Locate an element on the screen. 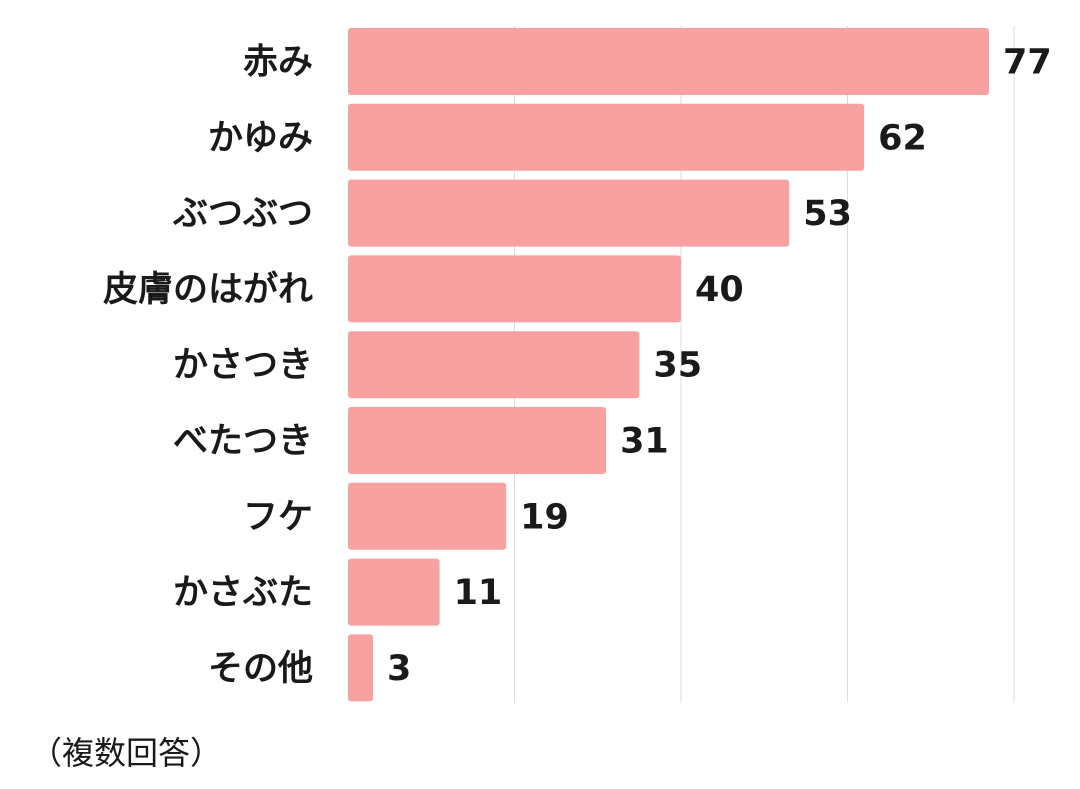 The image size is (1080, 789). value-label-8: 11 is located at coordinates (478, 593).